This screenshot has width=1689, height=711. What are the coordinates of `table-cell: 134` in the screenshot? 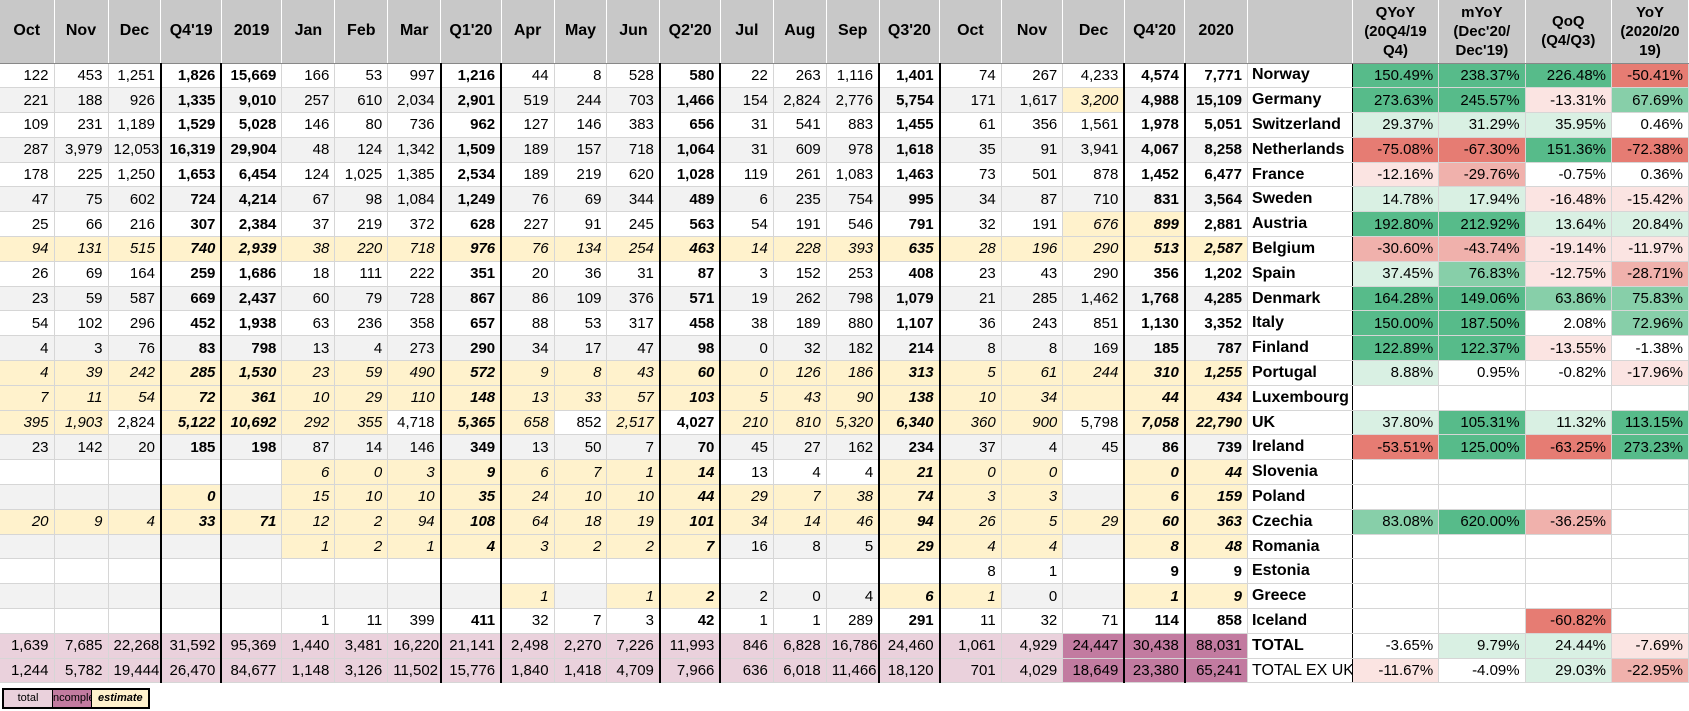 It's located at (581, 249).